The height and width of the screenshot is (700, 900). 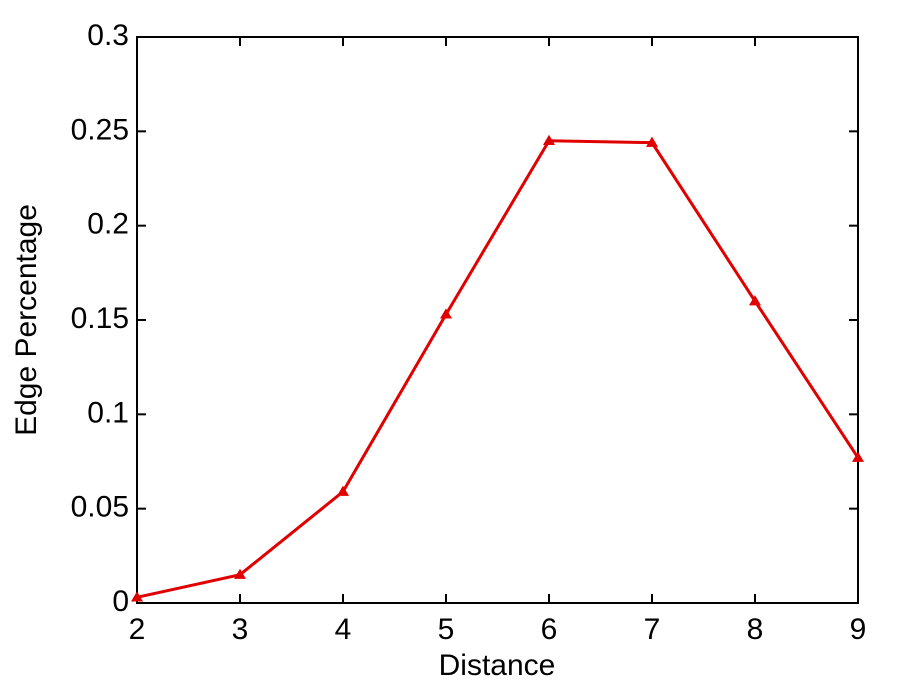 I want to click on x-tick-label: 6, so click(x=549, y=629).